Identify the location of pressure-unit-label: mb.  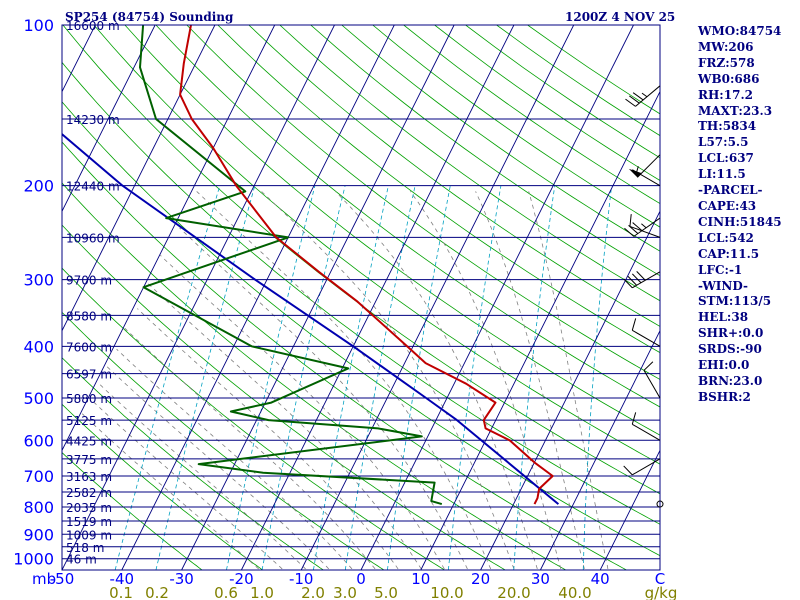
(44, 579).